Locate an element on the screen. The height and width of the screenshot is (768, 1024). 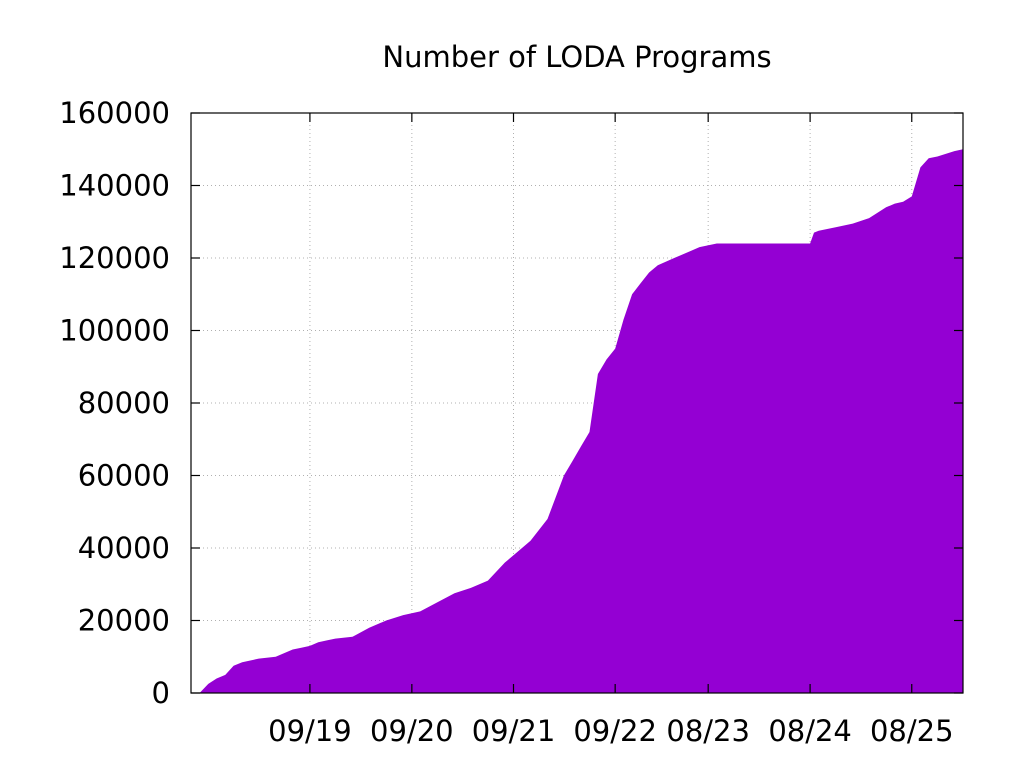
x-tick-label: 08/24 is located at coordinates (810, 731).